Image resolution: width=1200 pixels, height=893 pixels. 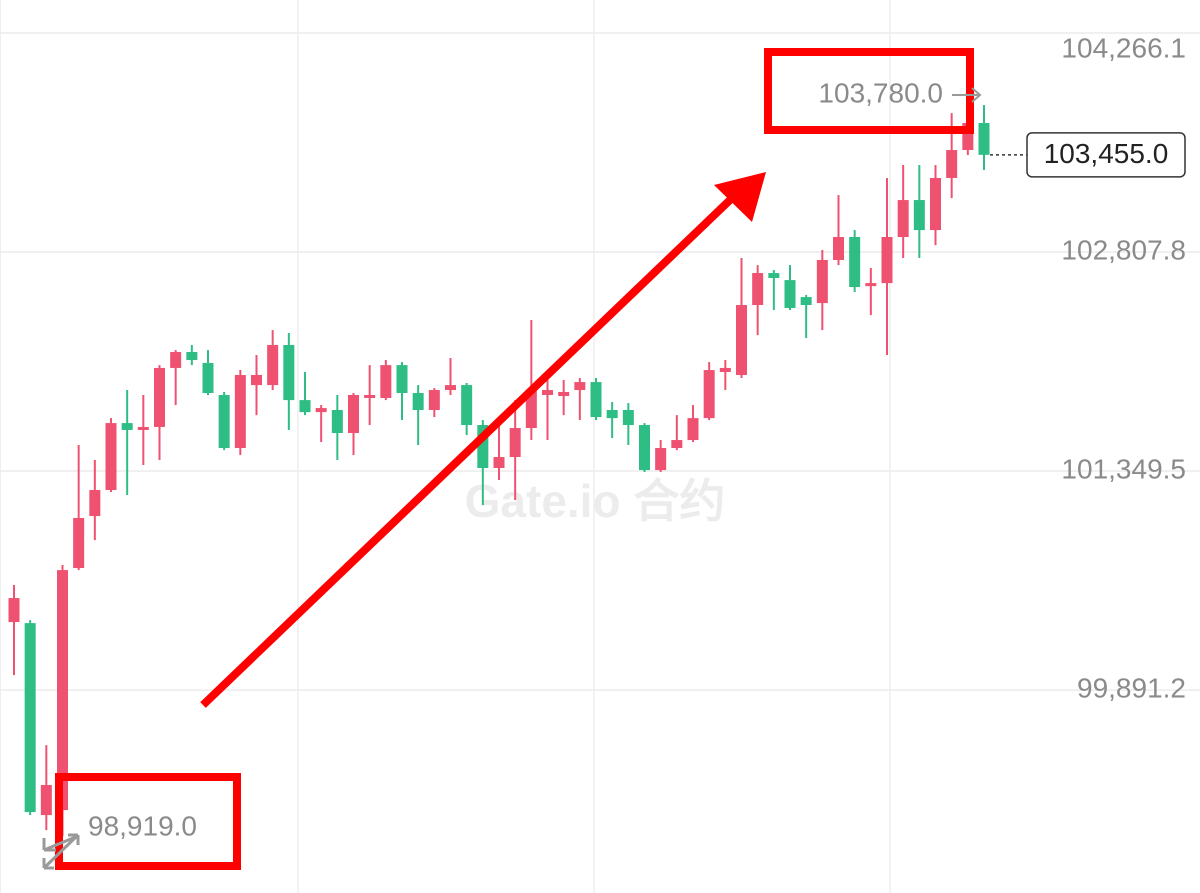 What do you see at coordinates (595, 501) in the screenshot?
I see `watermark: Gate.io 合约` at bounding box center [595, 501].